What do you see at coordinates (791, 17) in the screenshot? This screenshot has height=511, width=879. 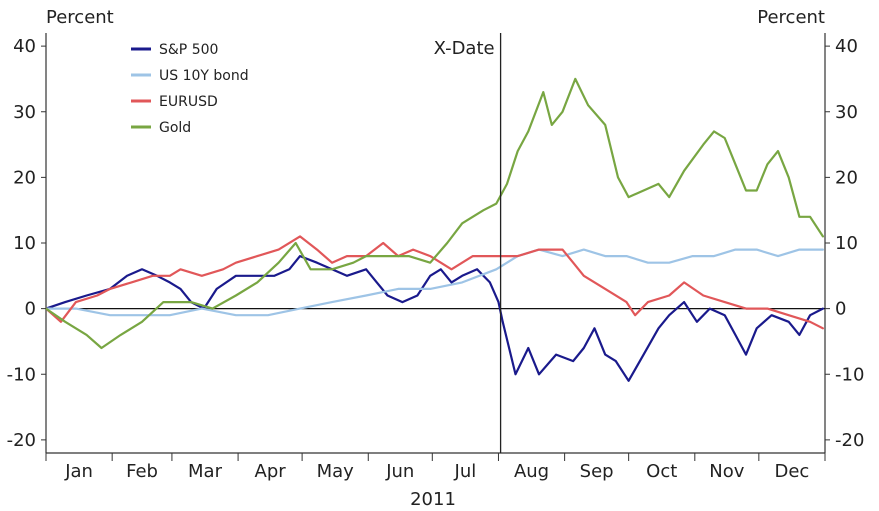 I see `y-axis-title-right: Percent` at bounding box center [791, 17].